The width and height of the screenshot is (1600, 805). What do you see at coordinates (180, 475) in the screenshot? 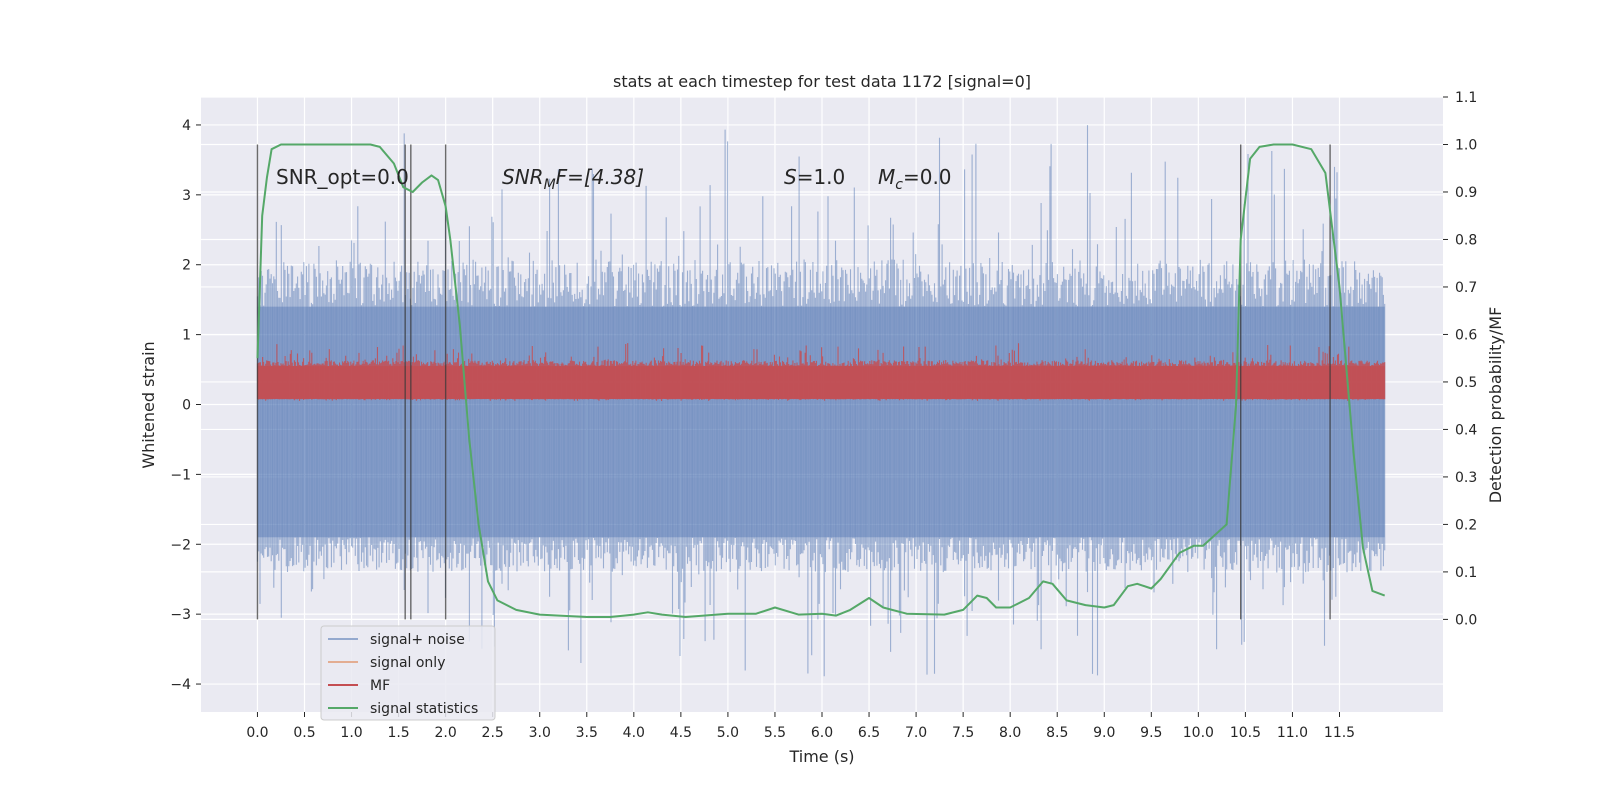
I see `y-tick-label: −1` at bounding box center [180, 475].